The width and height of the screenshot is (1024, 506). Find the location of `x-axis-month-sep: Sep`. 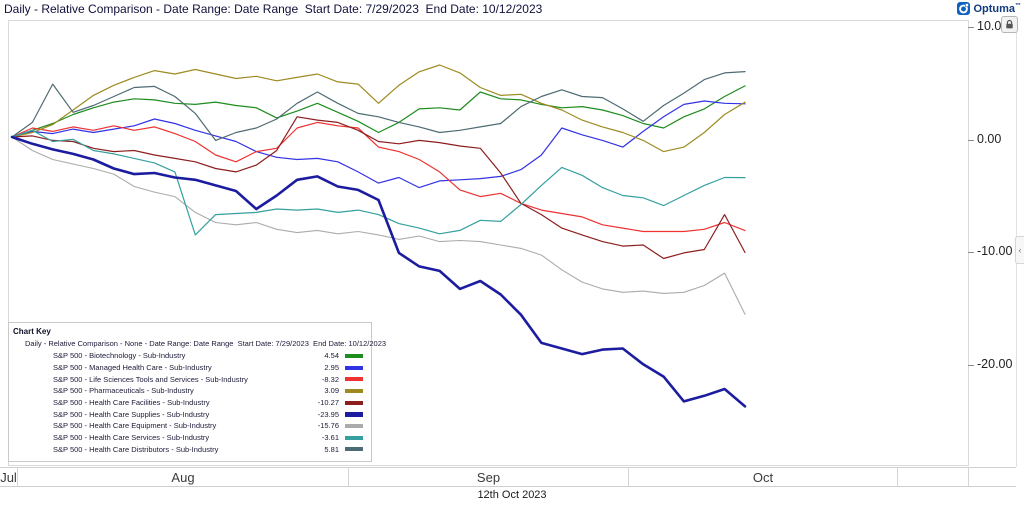

x-axis-month-sep: Sep is located at coordinates (489, 477).